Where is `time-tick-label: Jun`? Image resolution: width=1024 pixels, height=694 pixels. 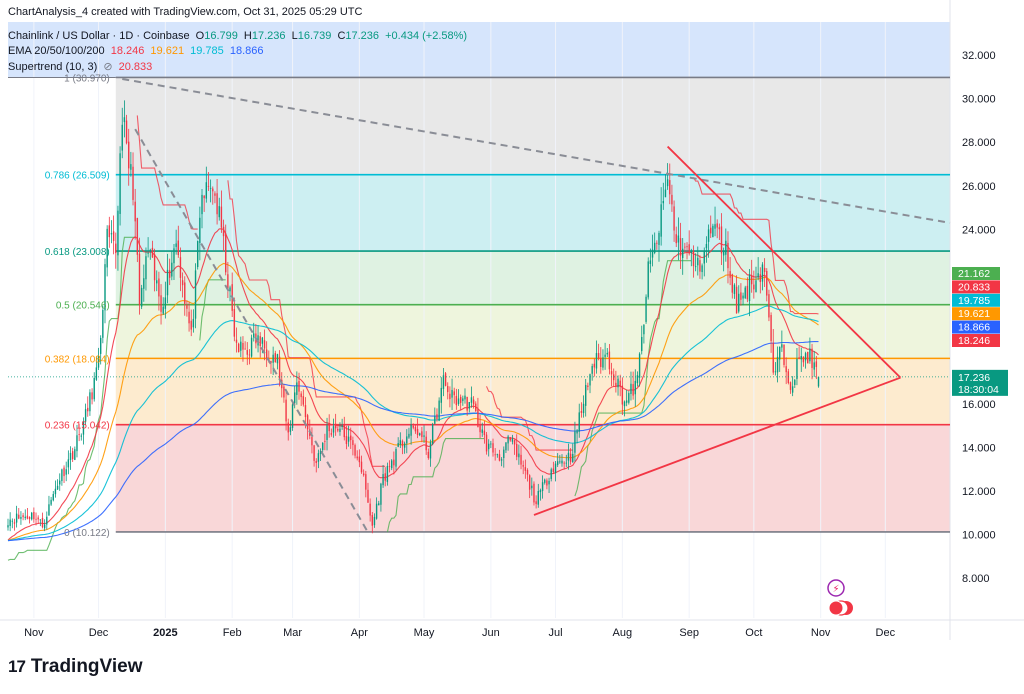
time-tick-label: Jun is located at coordinates (491, 633).